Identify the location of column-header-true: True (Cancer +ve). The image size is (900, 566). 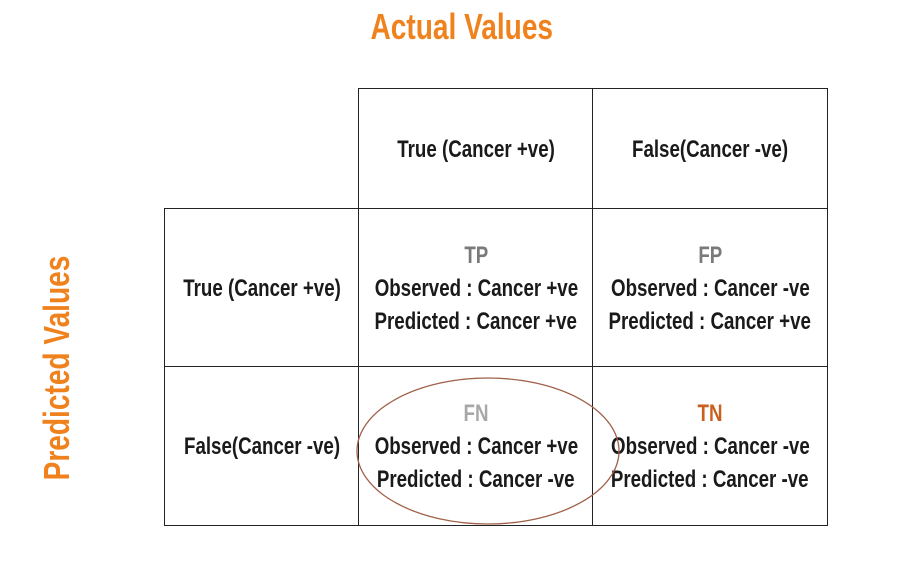
(476, 149).